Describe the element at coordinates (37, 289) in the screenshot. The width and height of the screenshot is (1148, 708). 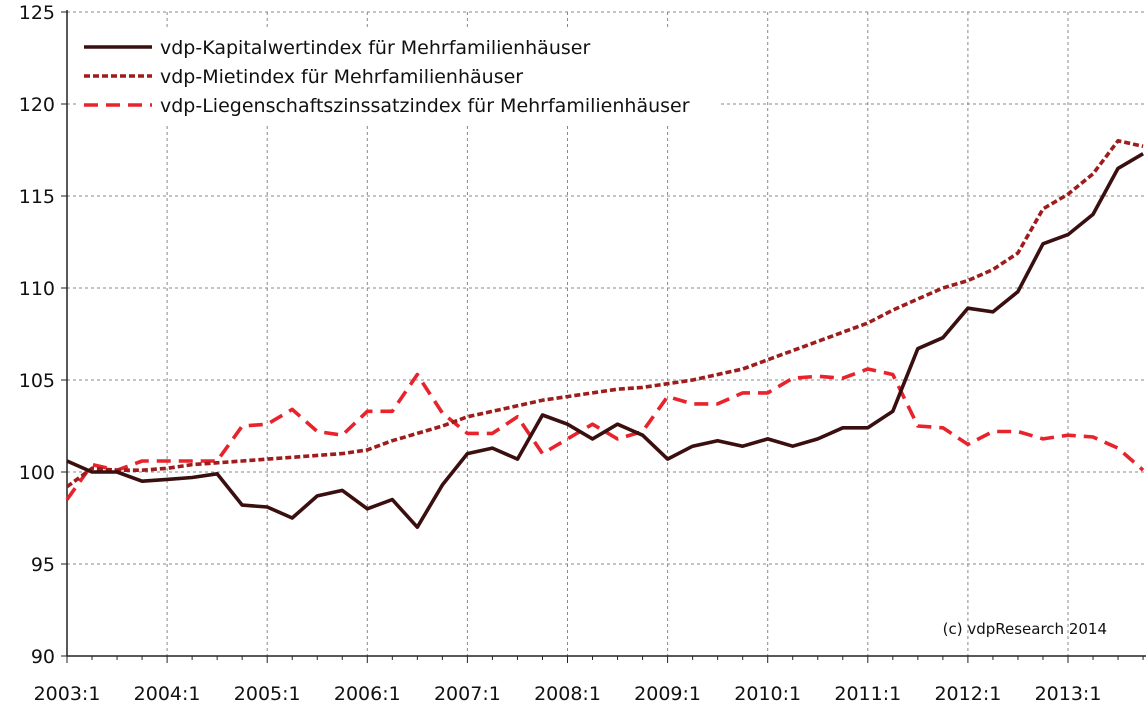
I see `y-tick-label: 110` at that location.